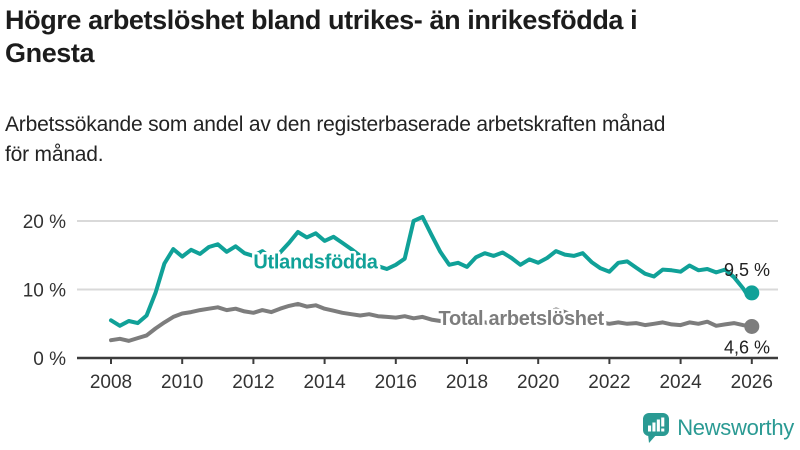 The image size is (800, 450). I want to click on series-end-dot-total-arbetsl-shet, so click(752, 326).